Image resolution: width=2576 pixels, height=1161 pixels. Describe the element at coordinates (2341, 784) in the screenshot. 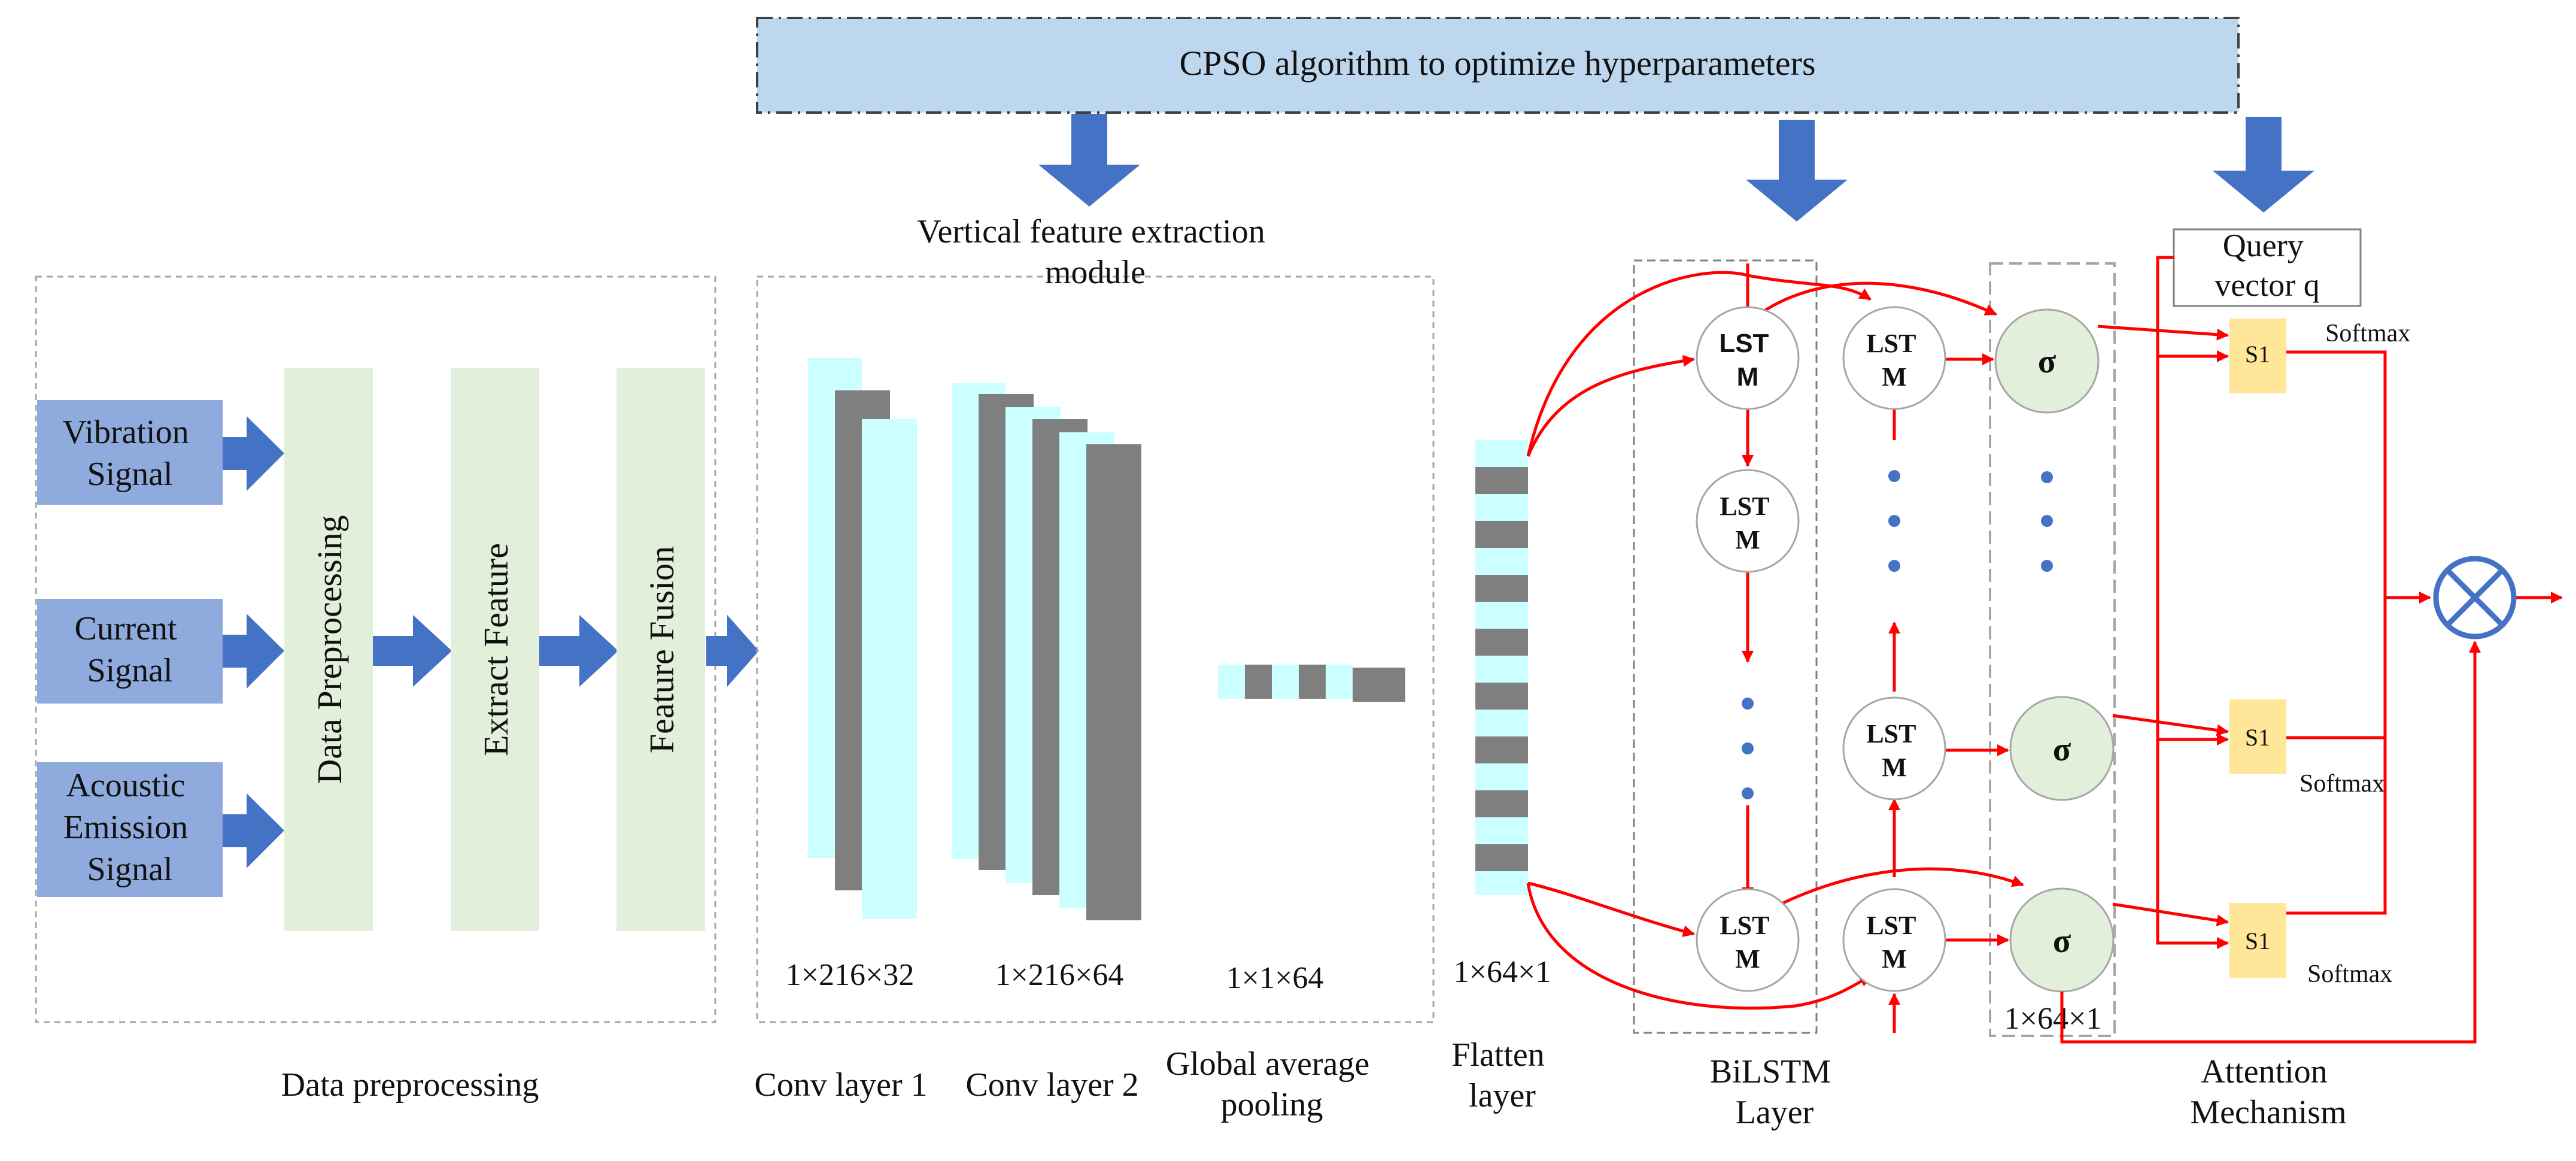

I see `softmax-label-2: Softmax` at that location.